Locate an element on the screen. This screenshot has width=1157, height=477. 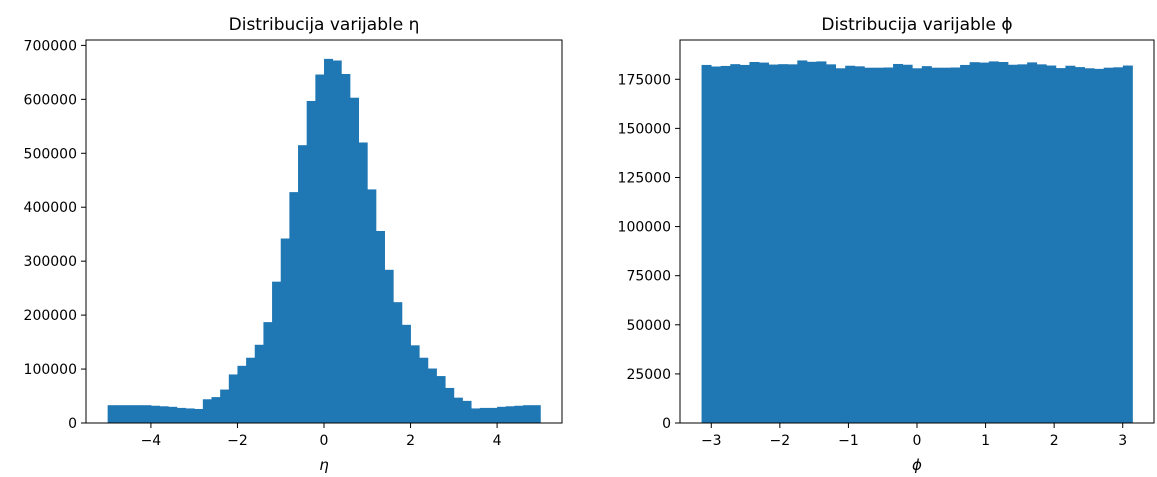
y-tick-label: 600000 is located at coordinates (50, 100).